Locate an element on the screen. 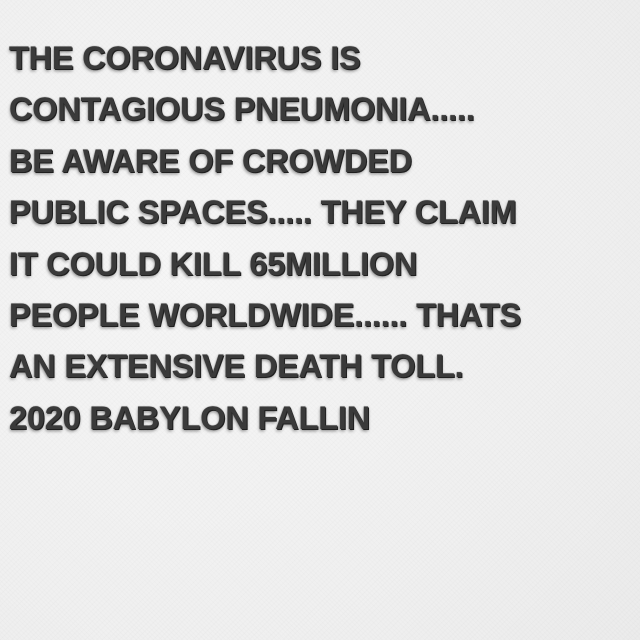  note-line: 2020 BABYLON FALLIN is located at coordinates (189, 417).